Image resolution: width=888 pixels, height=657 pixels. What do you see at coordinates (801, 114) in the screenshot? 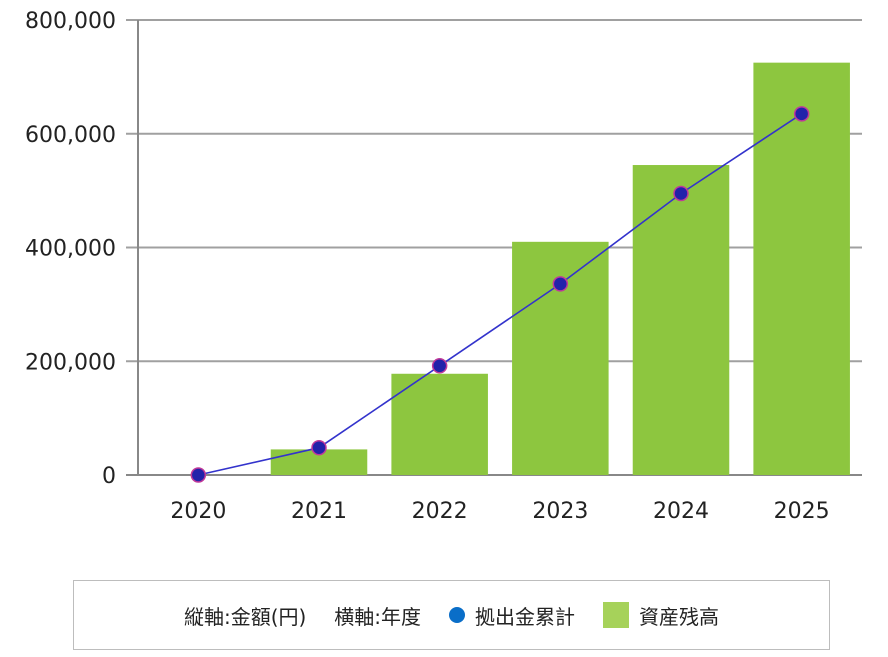
I see `line-point-2025` at bounding box center [801, 114].